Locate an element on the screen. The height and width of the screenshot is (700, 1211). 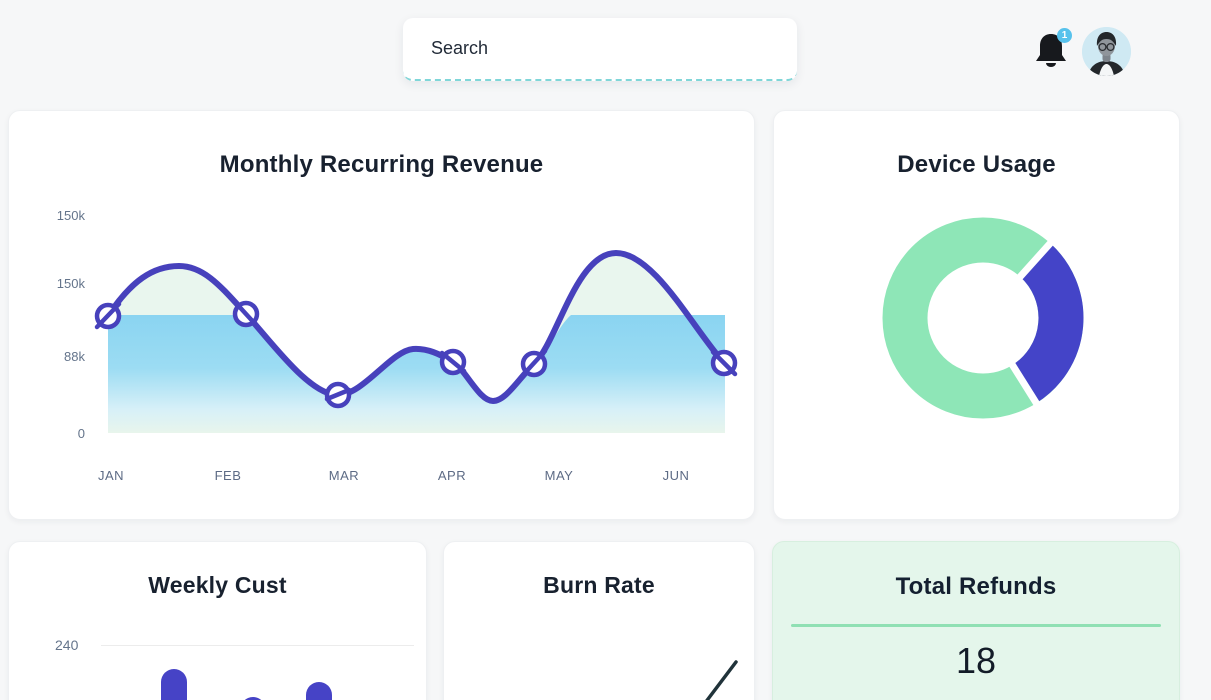
mrr-xtick: JUN is located at coordinates (676, 475).